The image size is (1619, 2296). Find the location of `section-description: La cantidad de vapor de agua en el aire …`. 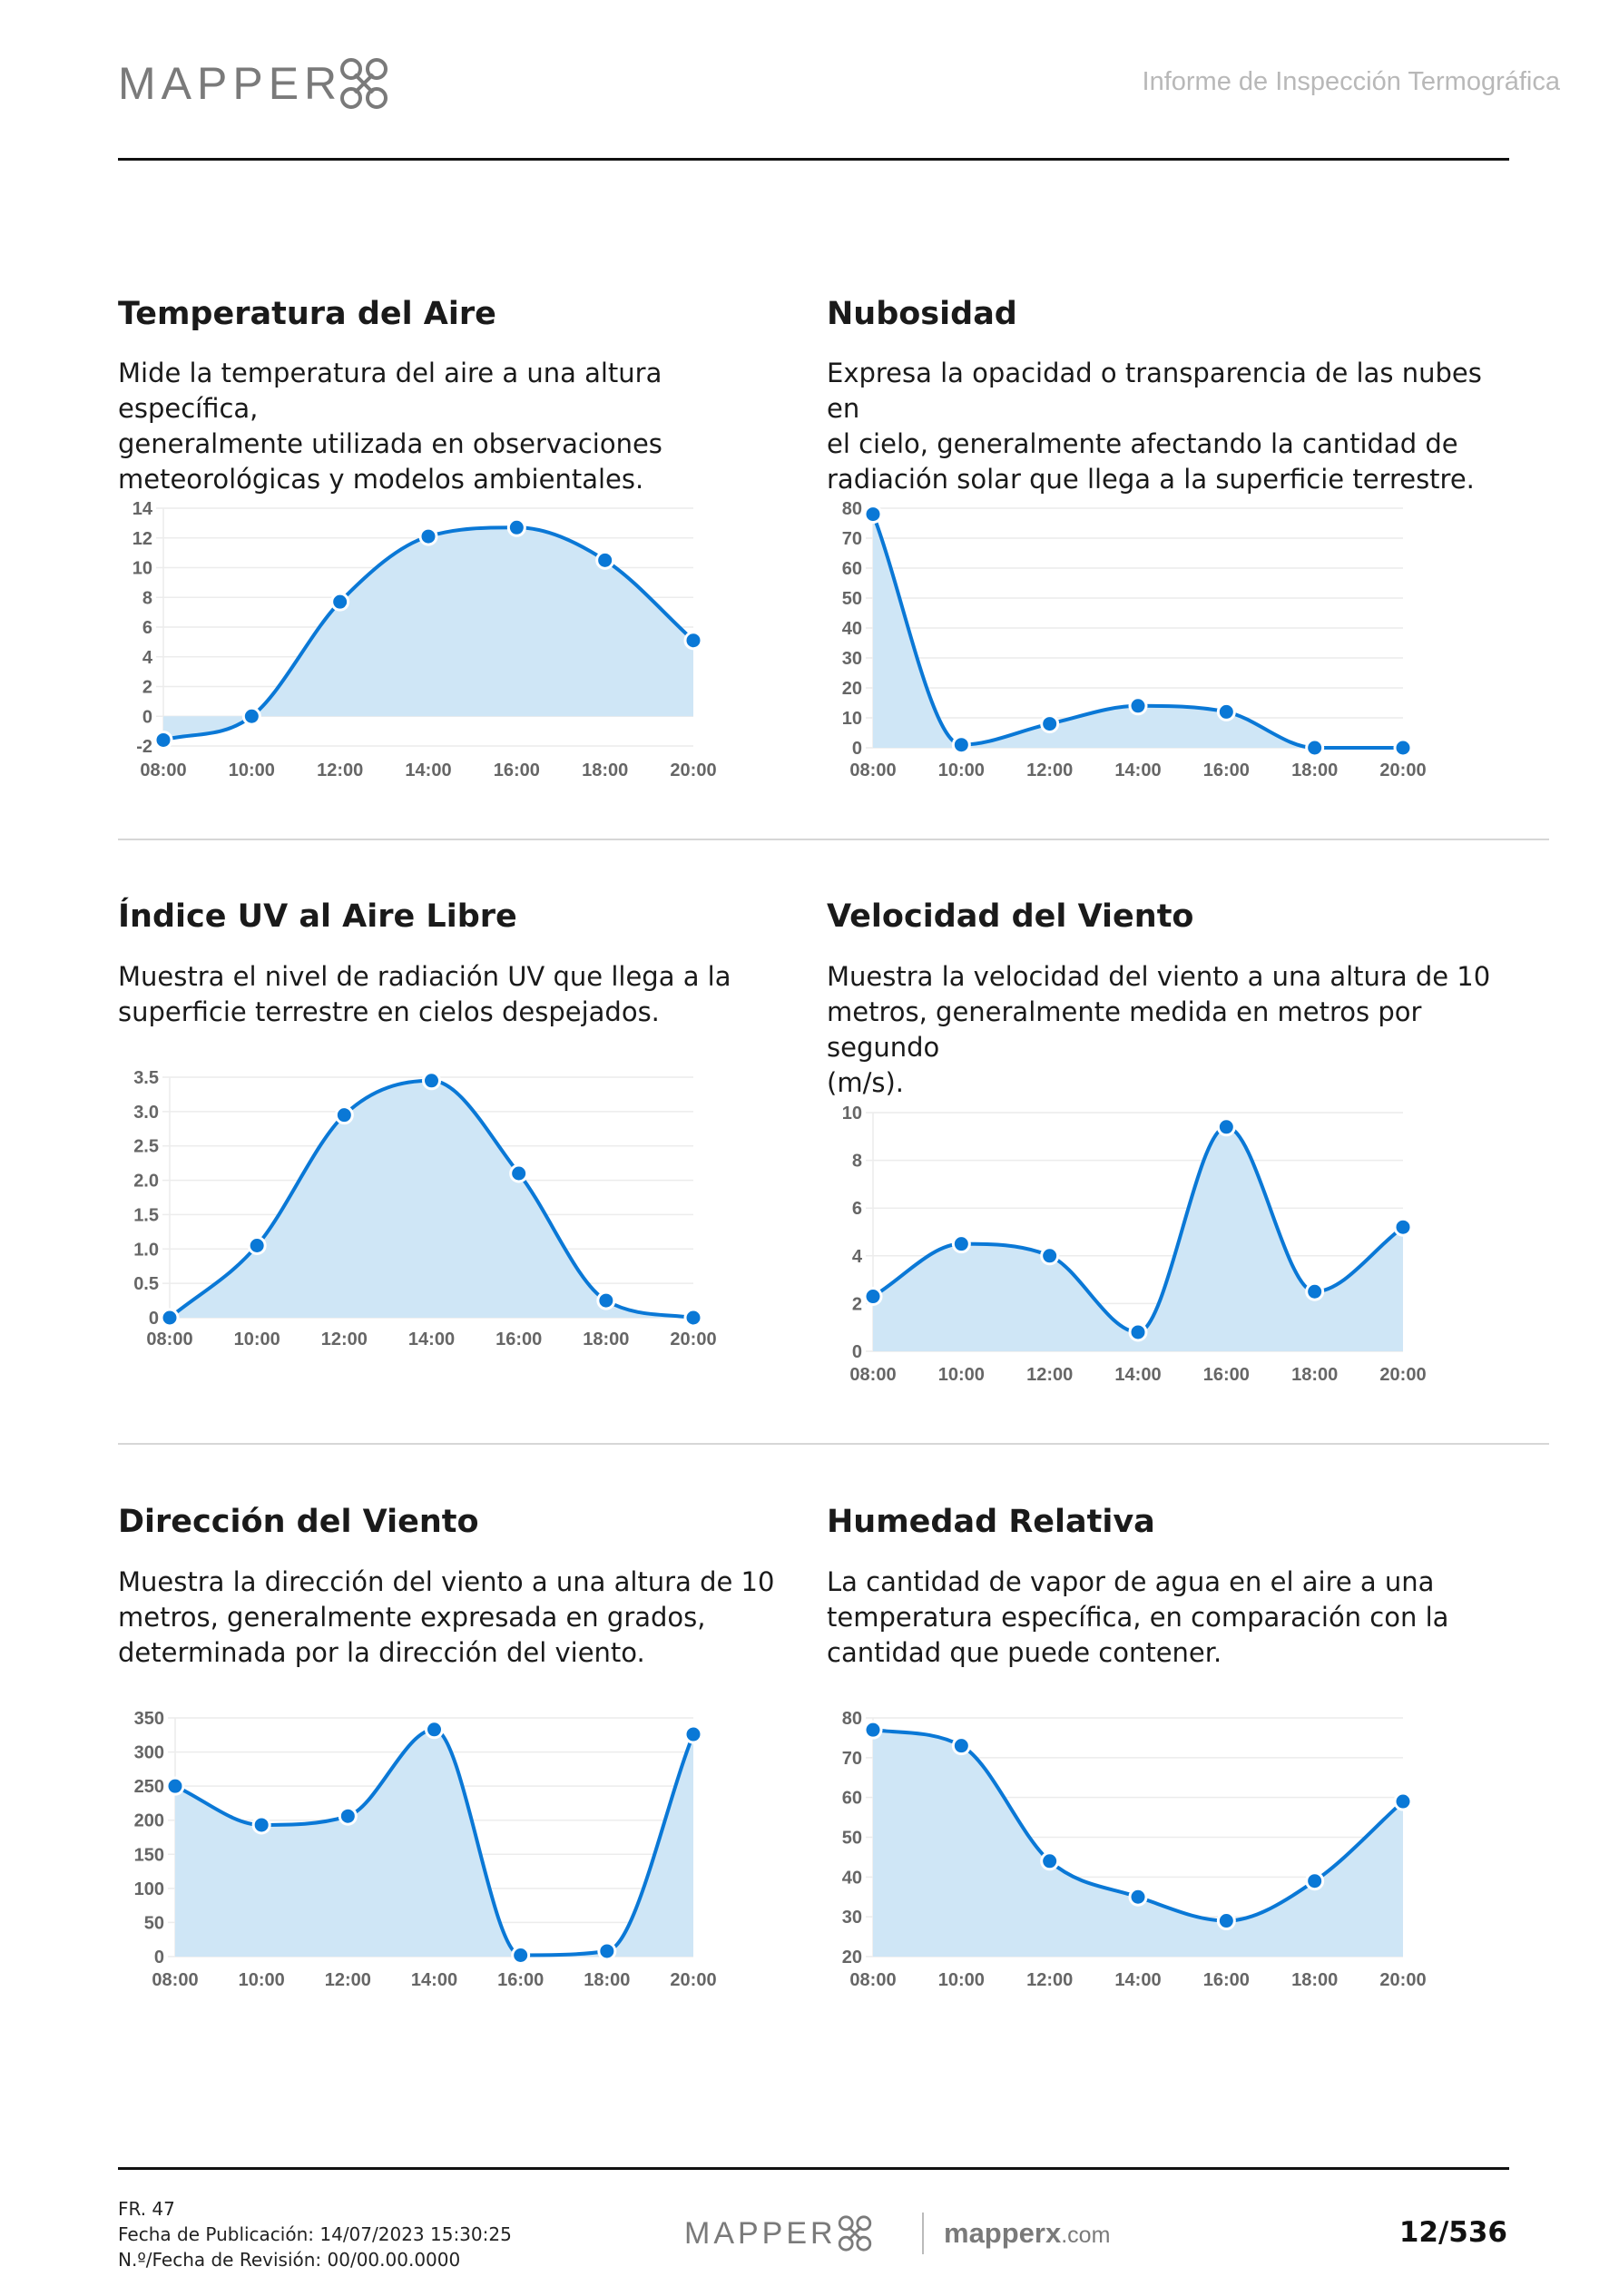

section-description: La cantidad de vapor de agua en el aire … is located at coordinates (1163, 1618).